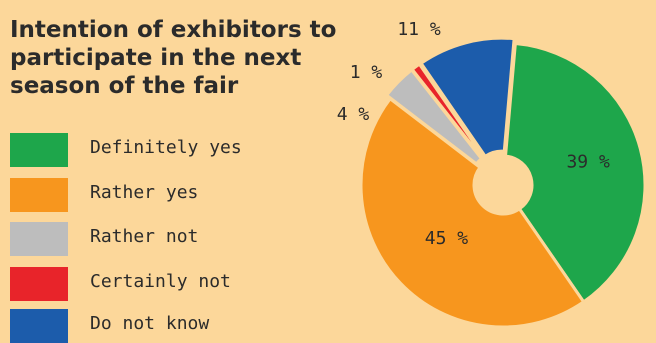 Image resolution: width=656 pixels, height=343 pixels. Describe the element at coordinates (144, 236) in the screenshot. I see `legend-label-rather-not: Rather not` at that location.